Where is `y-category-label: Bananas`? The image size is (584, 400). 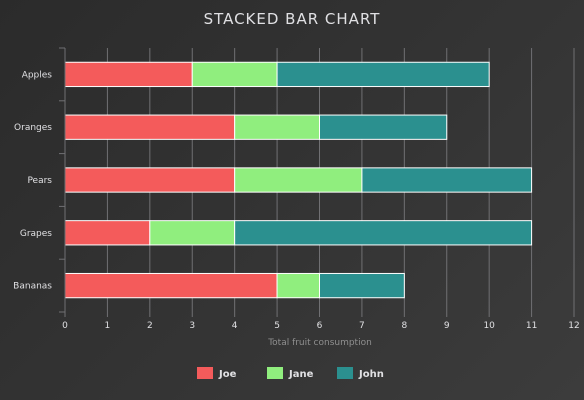
y-category-label: Bananas is located at coordinates (32, 287).